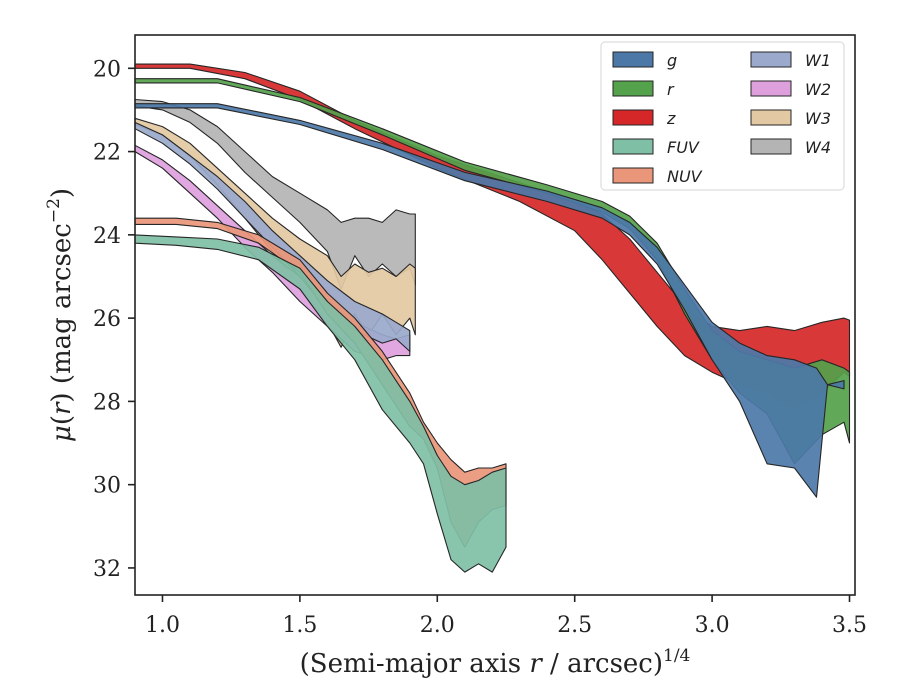 The height and width of the screenshot is (700, 900). Describe the element at coordinates (107, 236) in the screenshot. I see `y-tick-label: 24` at that location.